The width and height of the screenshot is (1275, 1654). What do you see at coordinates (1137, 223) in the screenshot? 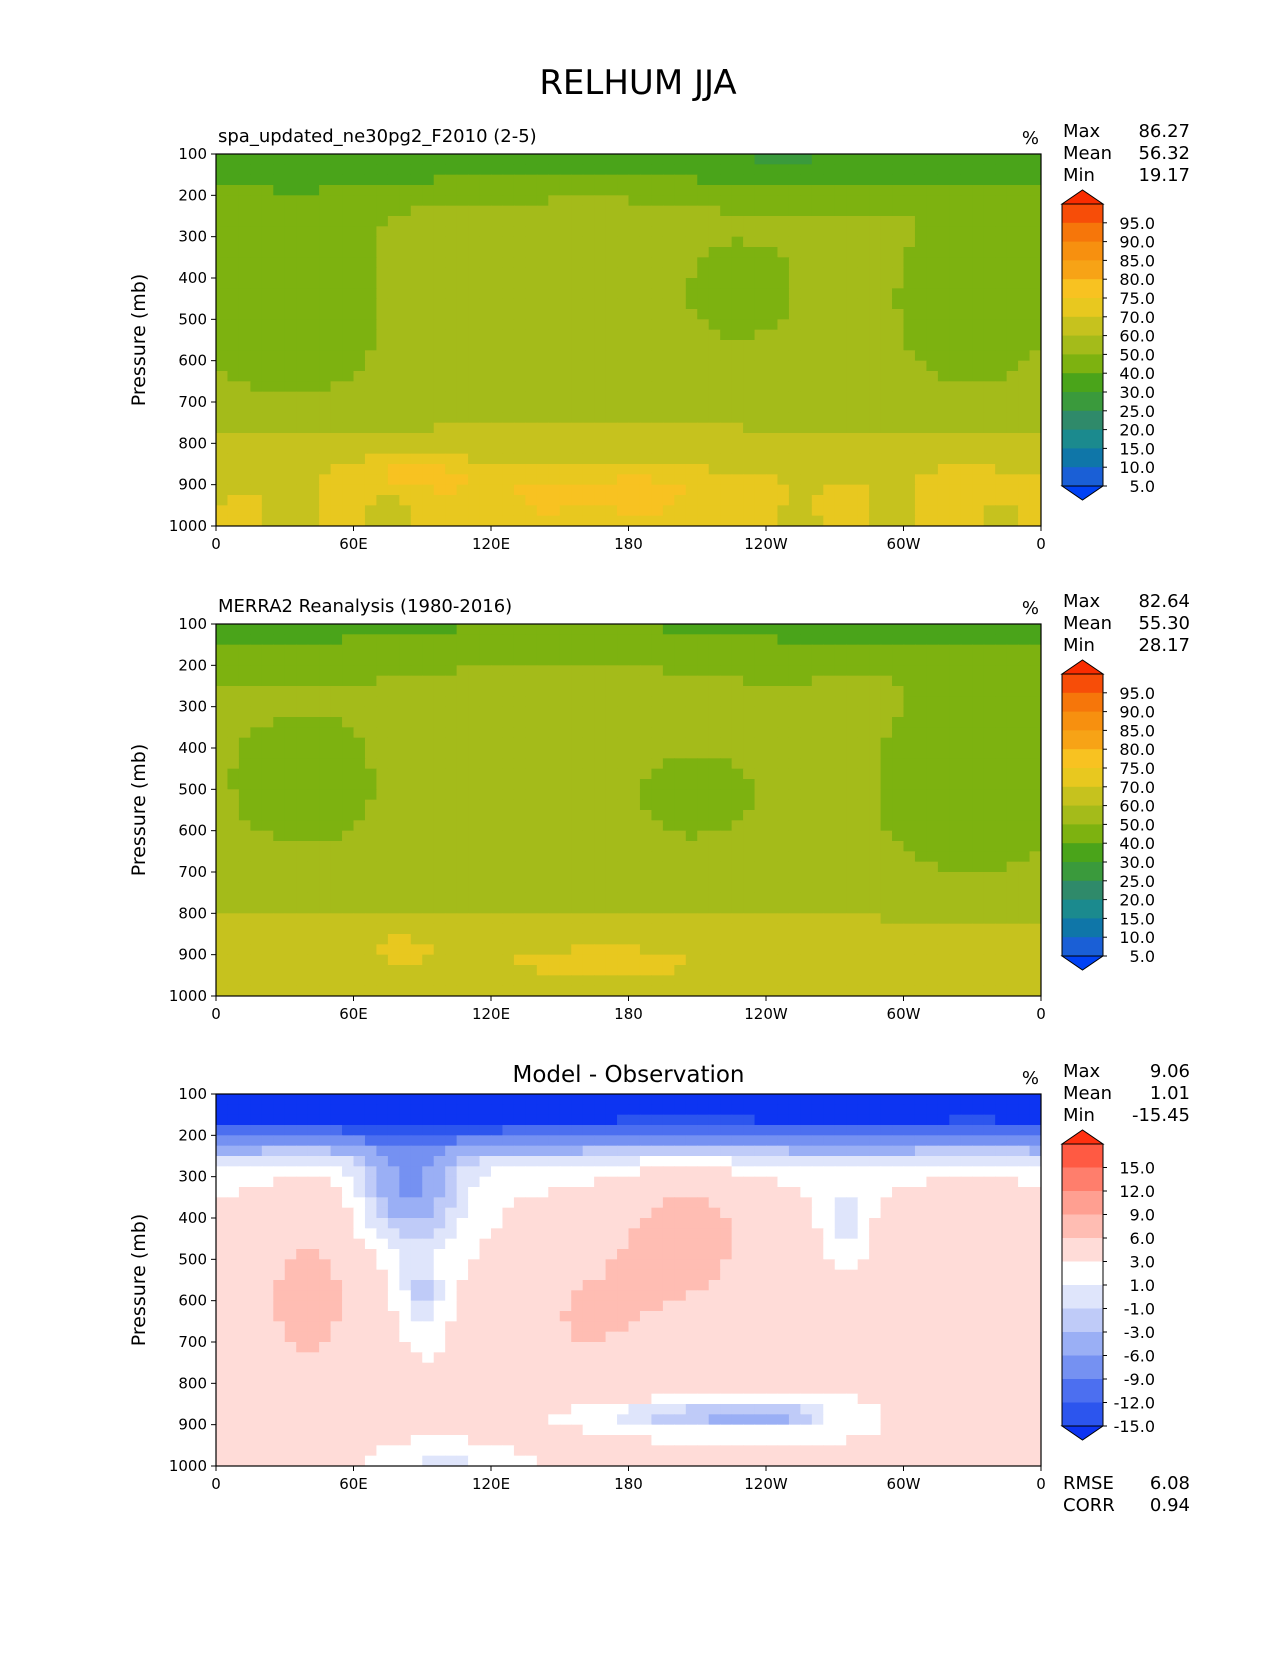
I see `colorbar-label: 95.0` at bounding box center [1137, 223].